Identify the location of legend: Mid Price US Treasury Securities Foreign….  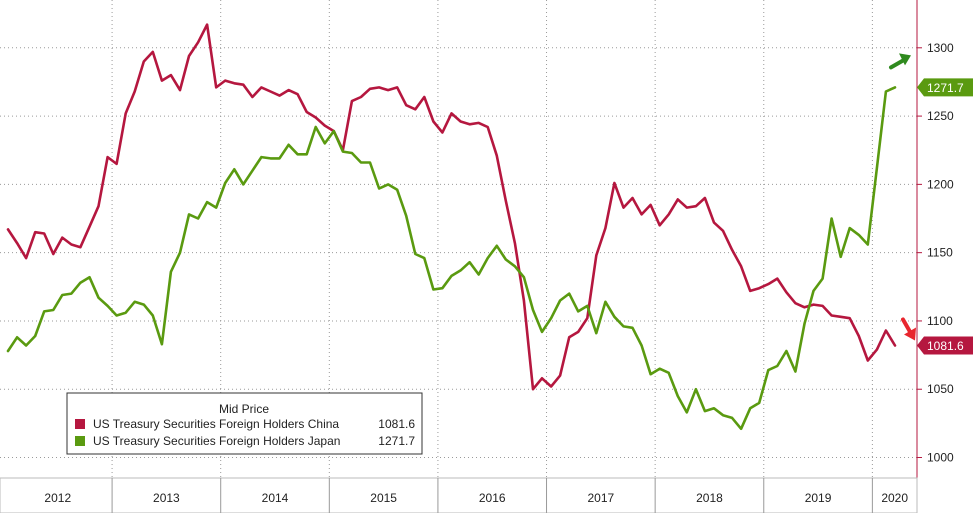
(244, 423).